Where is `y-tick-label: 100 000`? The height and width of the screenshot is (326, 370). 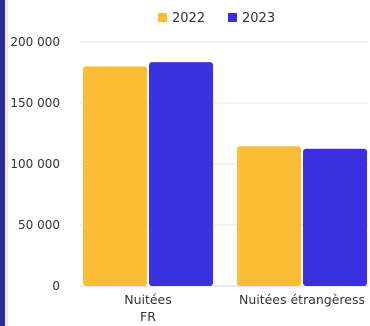
y-tick-label: 100 000 is located at coordinates (35, 164).